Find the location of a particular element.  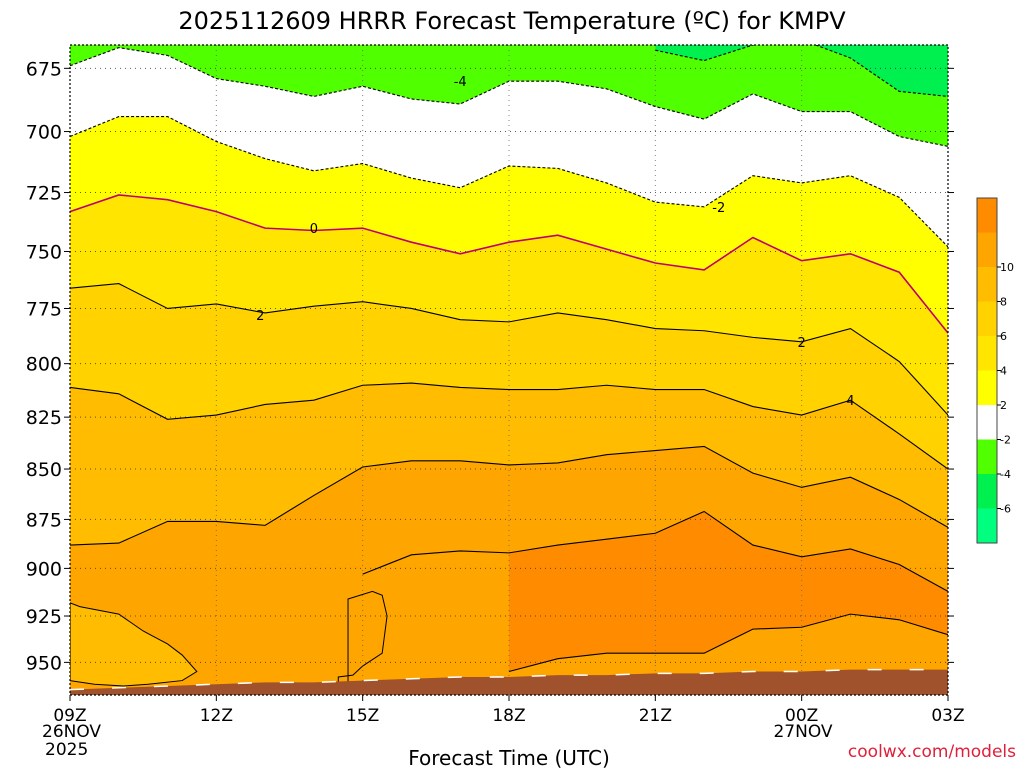

colorbar-label-0: -6 is located at coordinates (1005, 509).